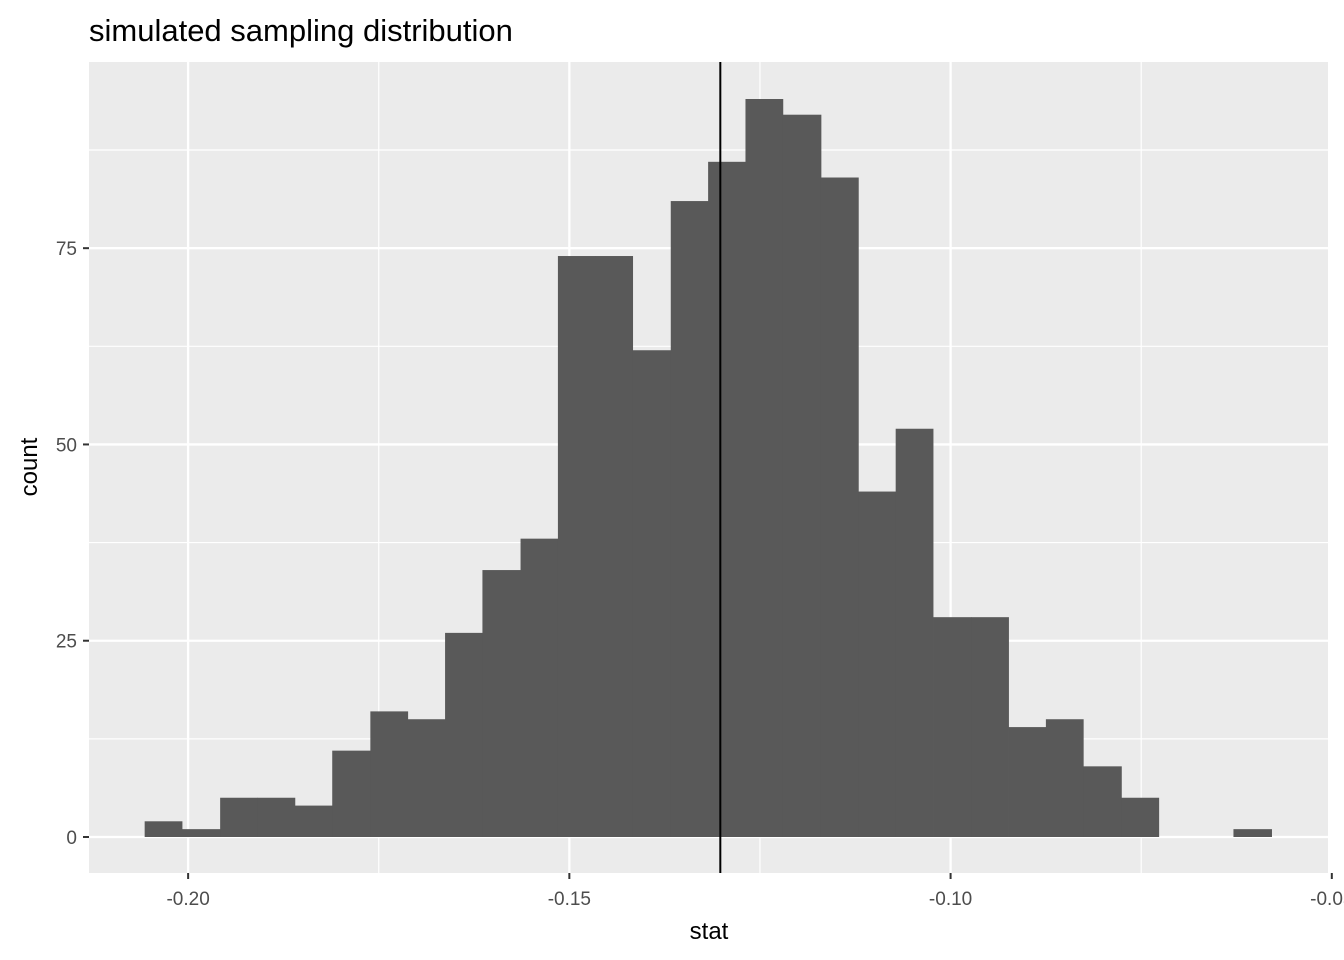  I want to click on chart-title: simulated sampling distribution, so click(301, 30).